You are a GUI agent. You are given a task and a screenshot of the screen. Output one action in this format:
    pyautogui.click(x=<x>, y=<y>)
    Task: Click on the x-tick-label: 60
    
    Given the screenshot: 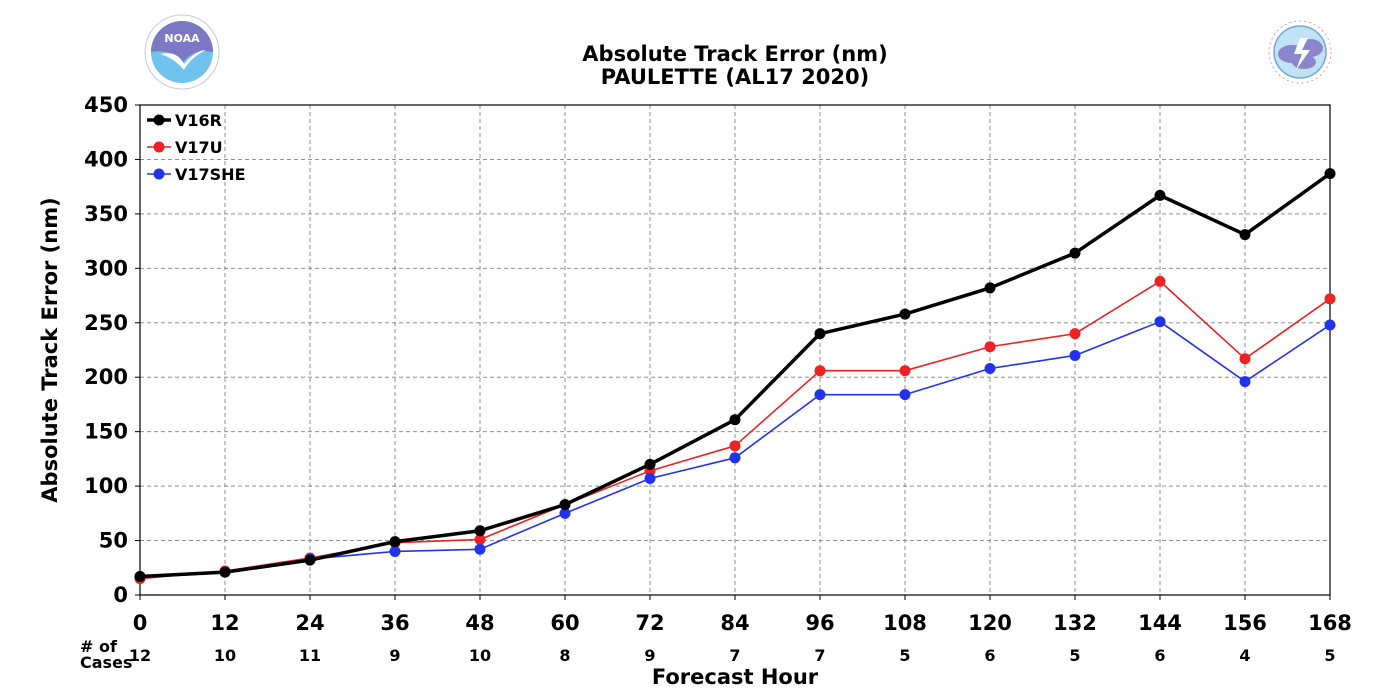 What is the action you would take?
    pyautogui.click(x=564, y=623)
    